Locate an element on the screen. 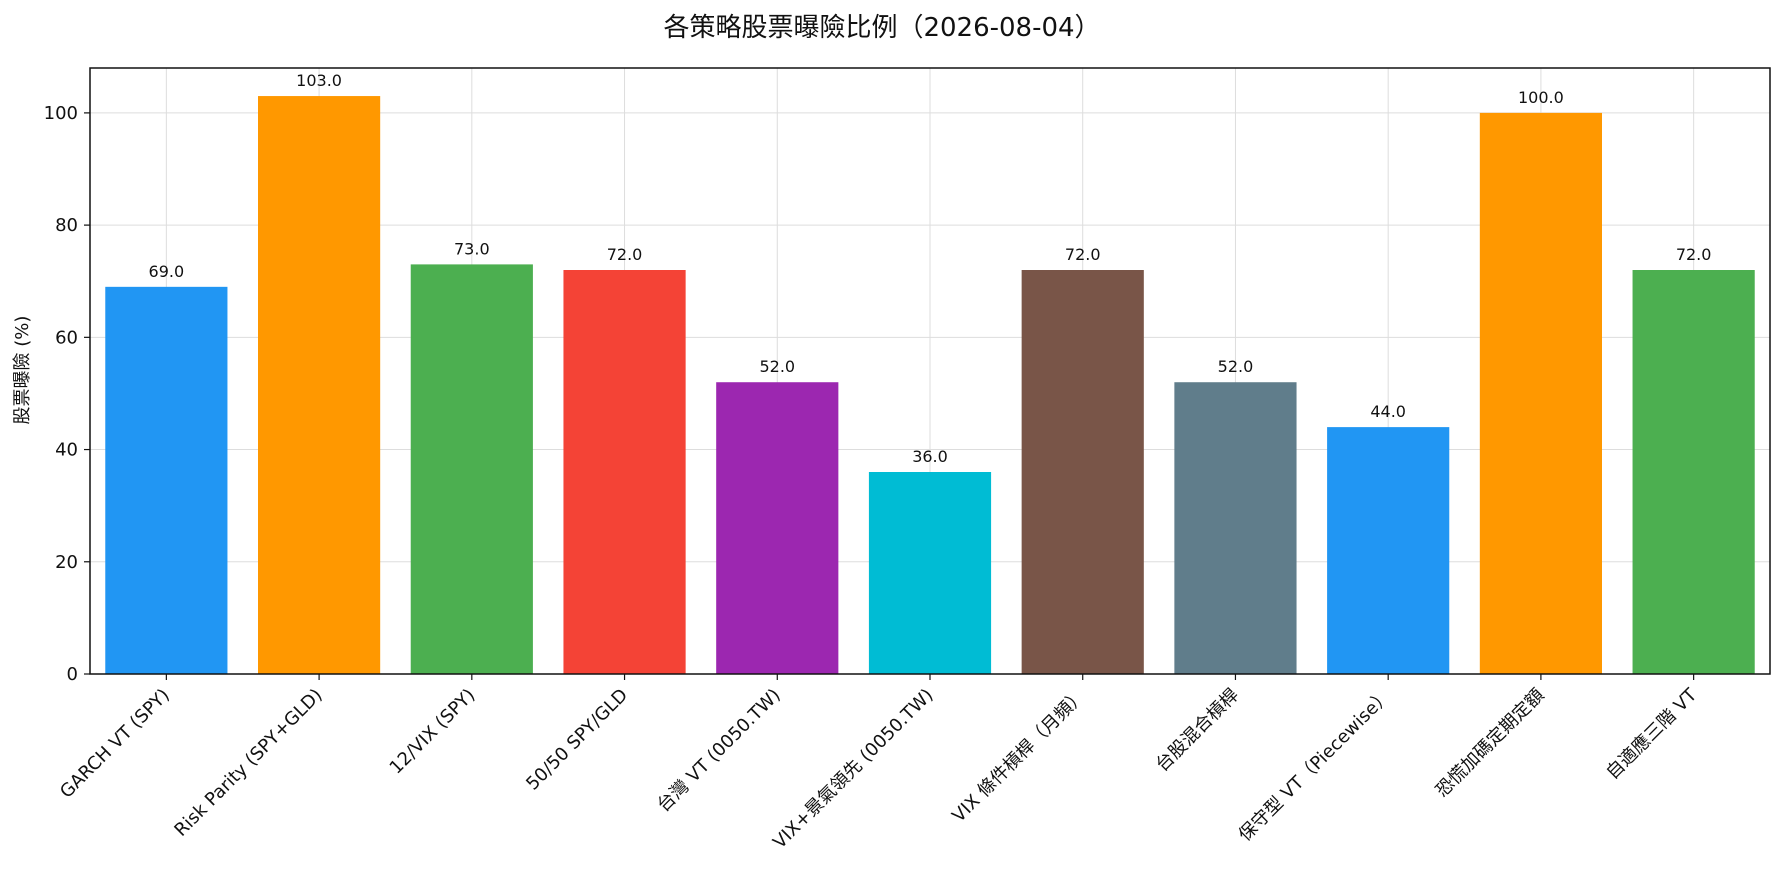  data-label: 69.0 is located at coordinates (167, 271).